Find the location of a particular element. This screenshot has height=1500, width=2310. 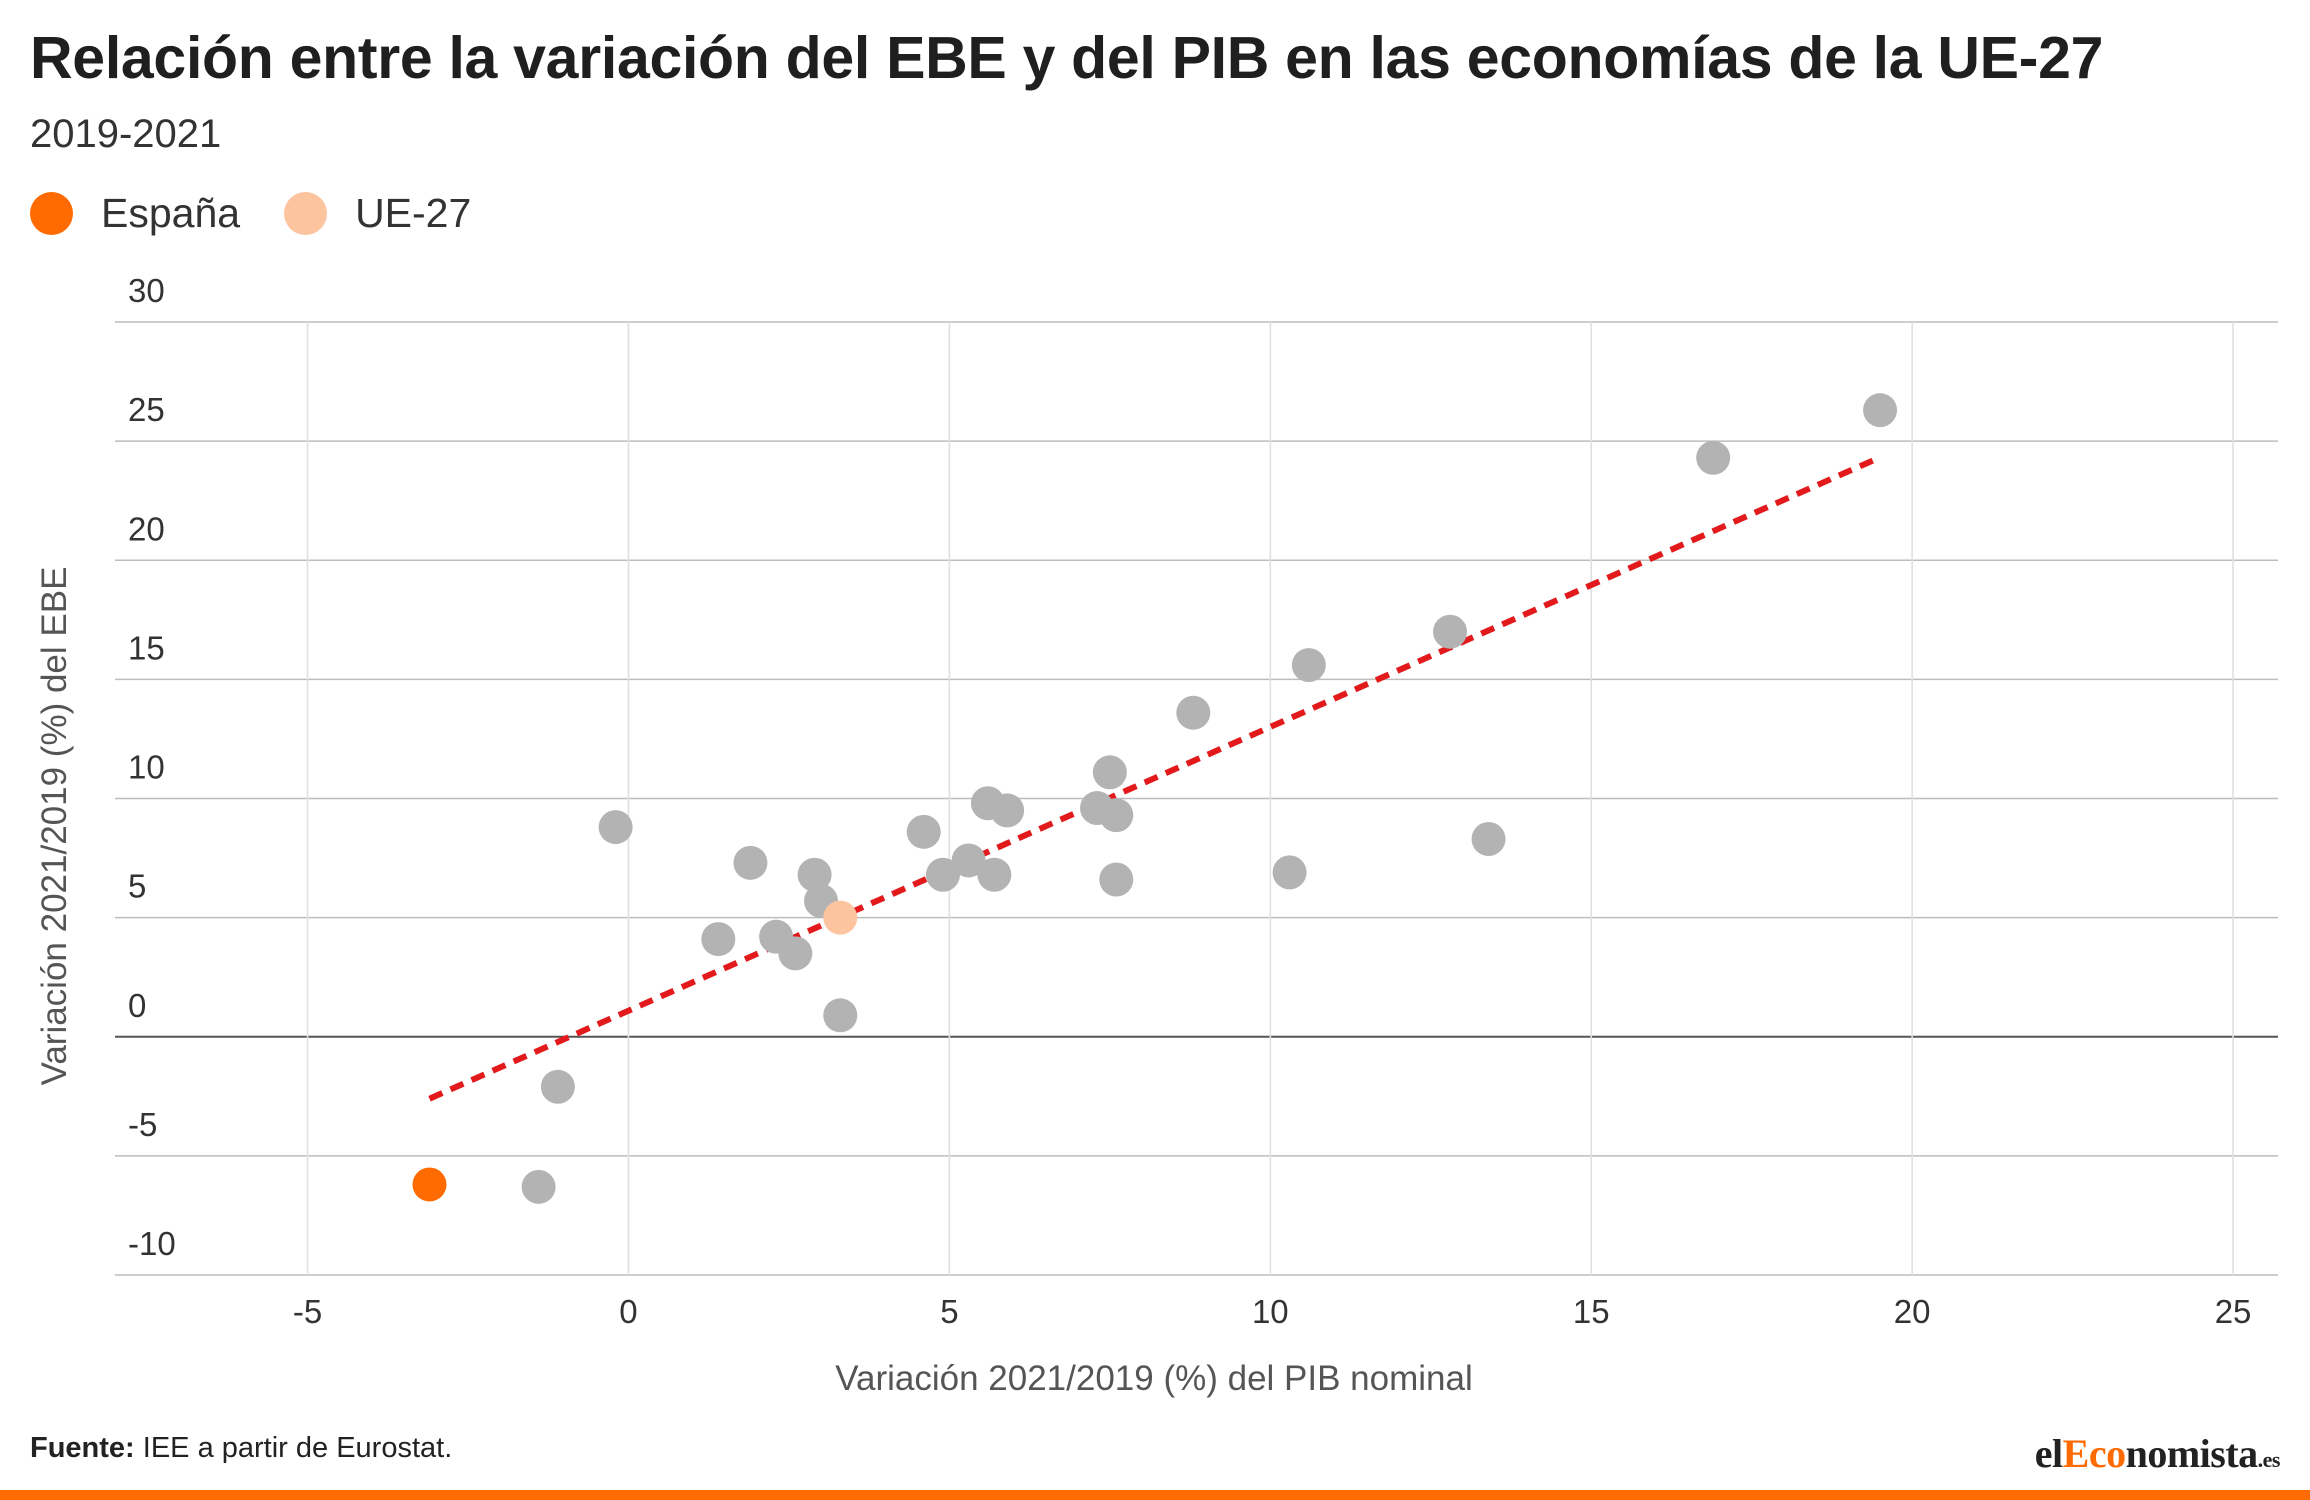

x-axis-title: Variación 2021/2019 (%) del PIB nominal is located at coordinates (1154, 1378).